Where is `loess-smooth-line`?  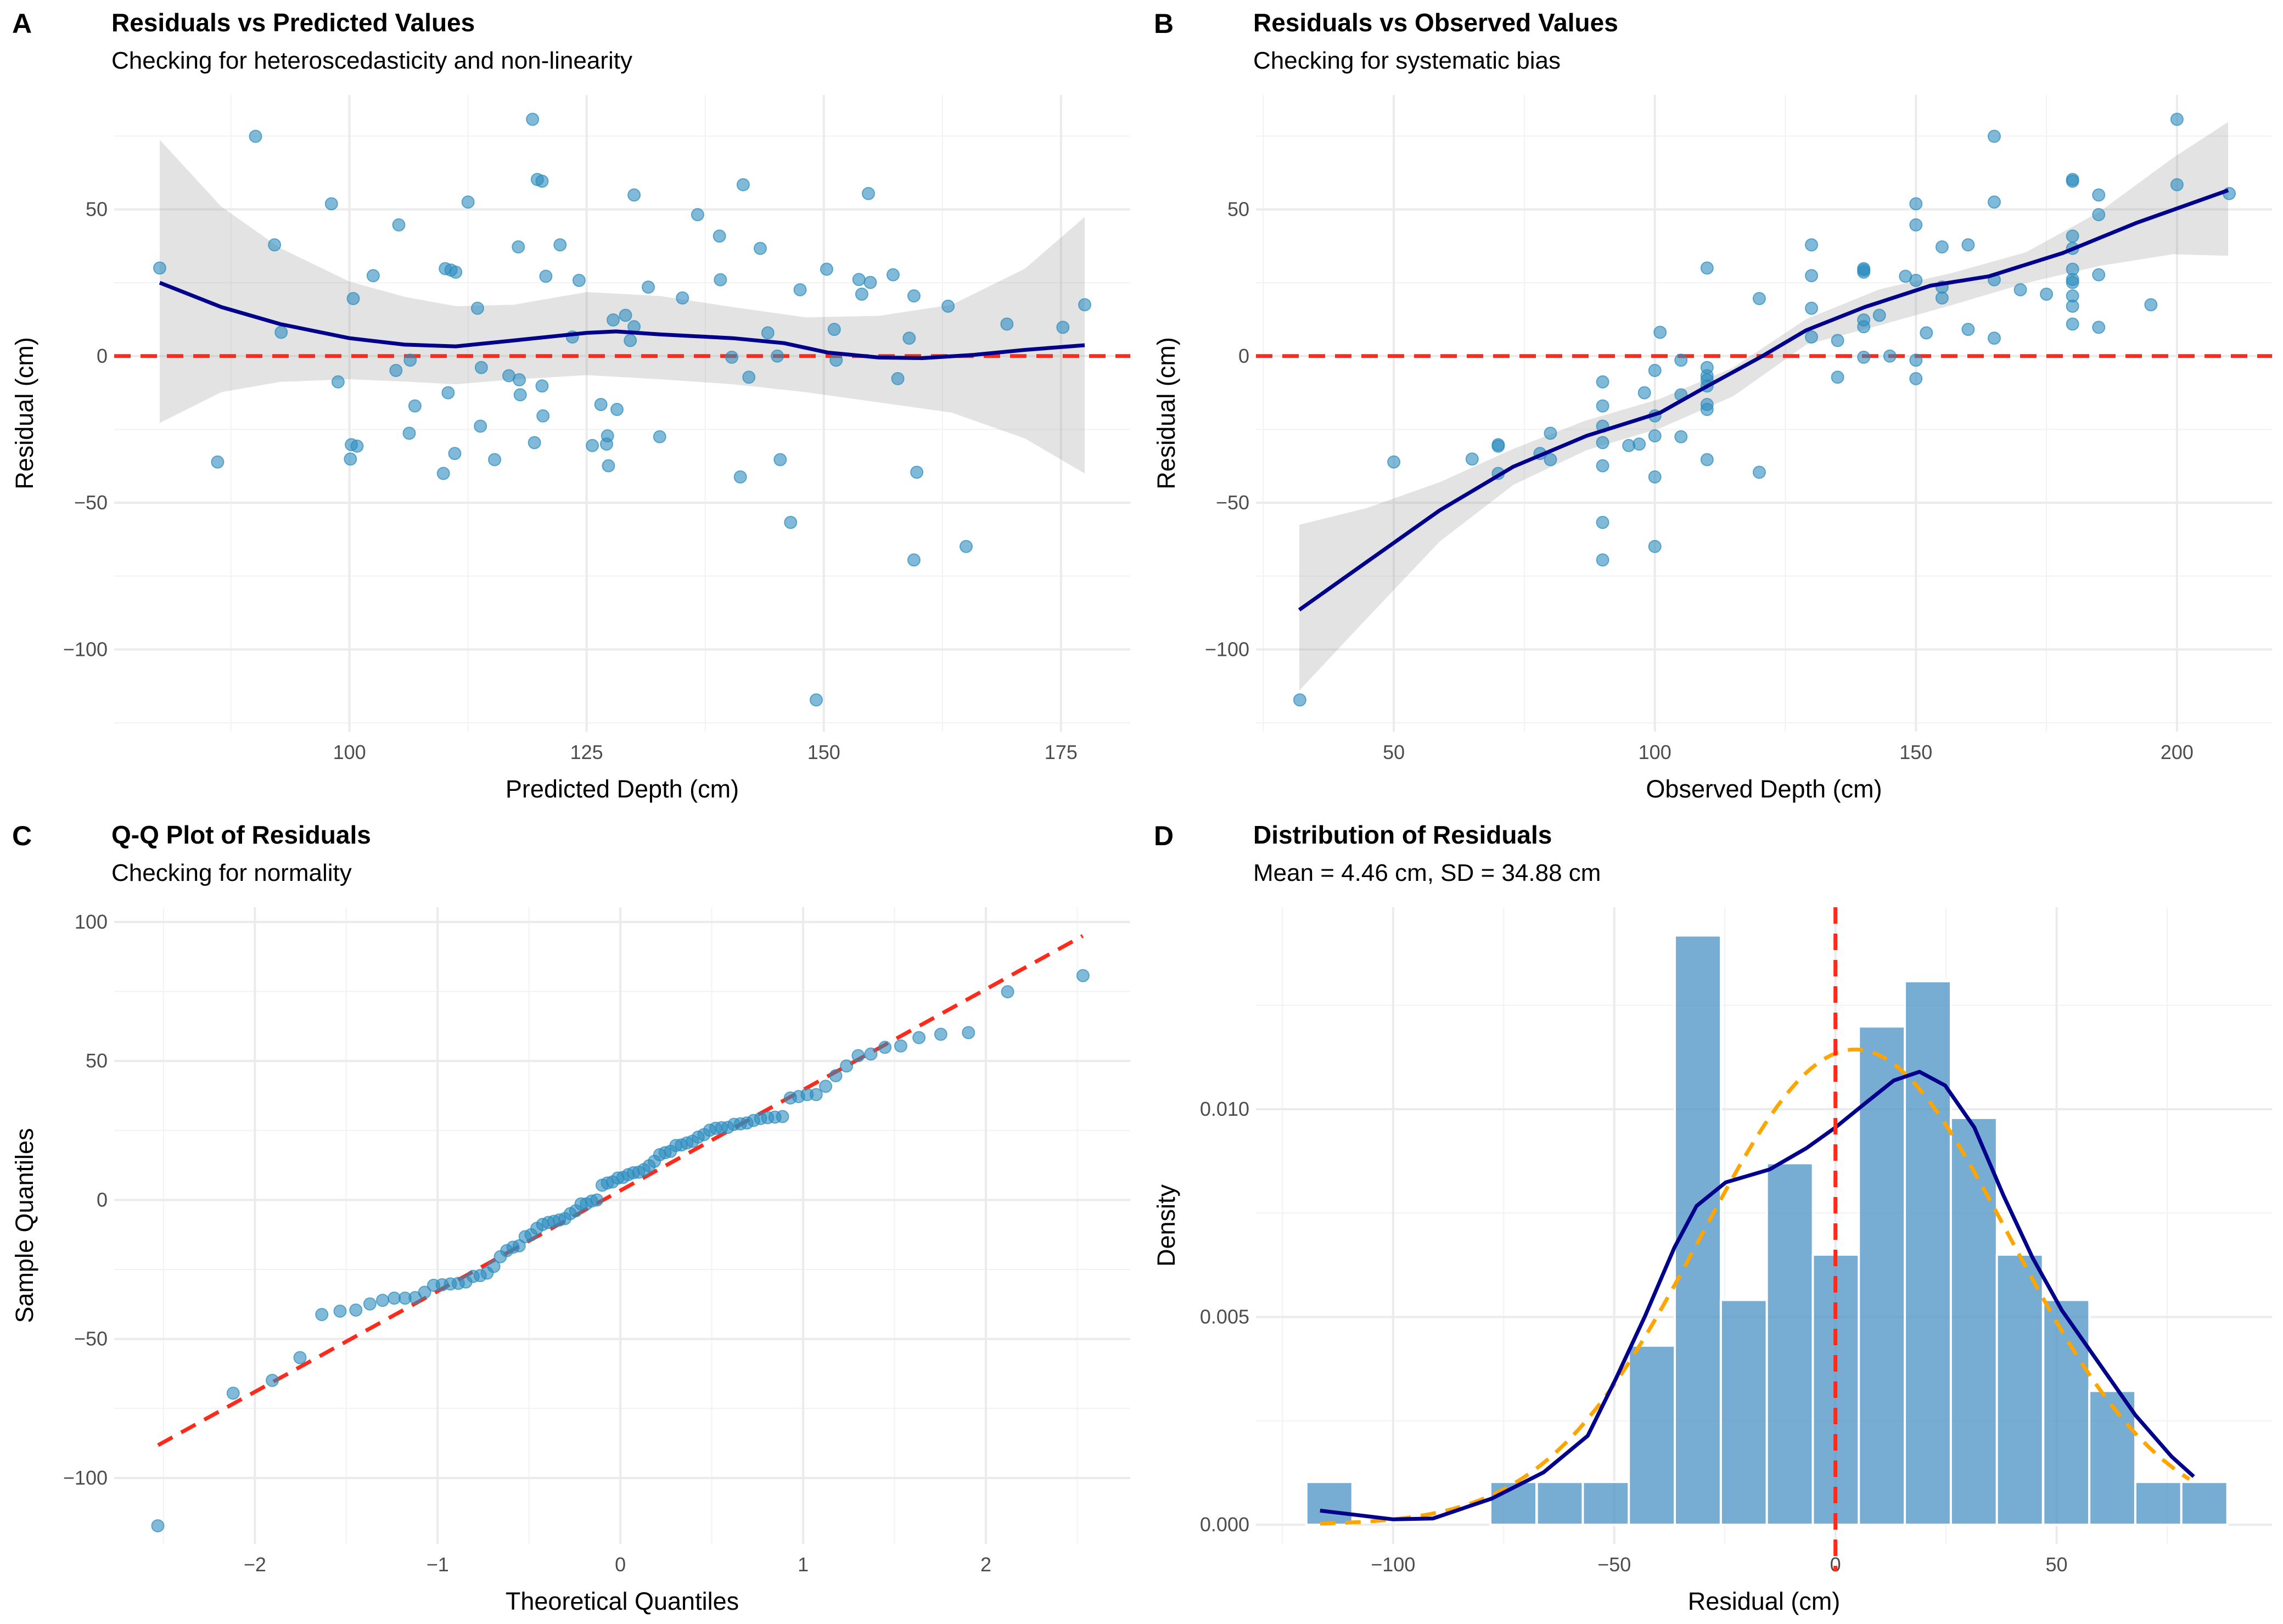 loess-smooth-line is located at coordinates (1763, 400).